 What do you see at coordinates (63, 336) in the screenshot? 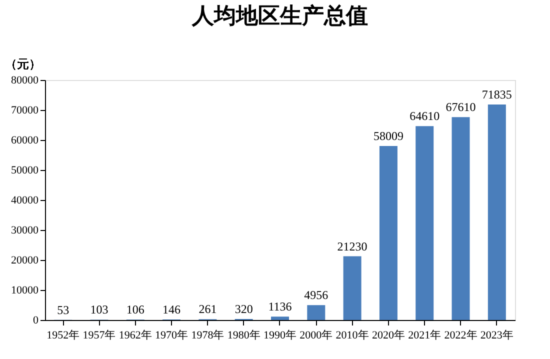
I see `x-tick-label: 1952年` at bounding box center [63, 336].